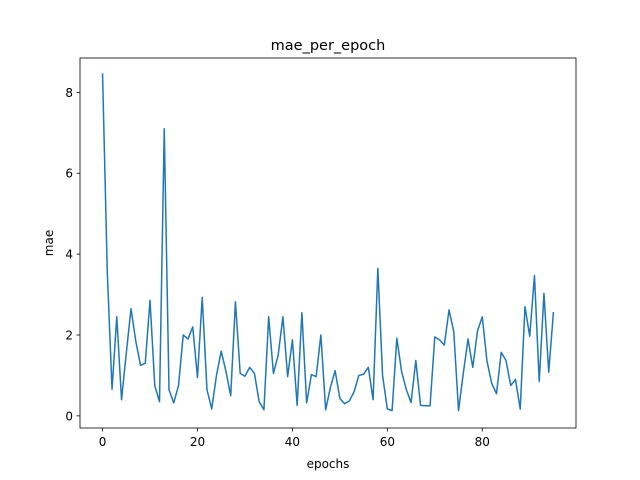 The image size is (640, 480). Describe the element at coordinates (328, 46) in the screenshot. I see `chart-title: mae_per_epoch` at that location.